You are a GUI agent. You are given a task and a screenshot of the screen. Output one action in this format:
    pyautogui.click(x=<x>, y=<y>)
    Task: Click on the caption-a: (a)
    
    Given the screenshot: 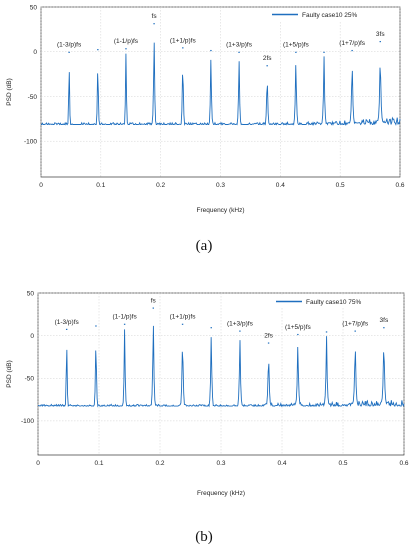 What is the action you would take?
    pyautogui.click(x=204, y=246)
    